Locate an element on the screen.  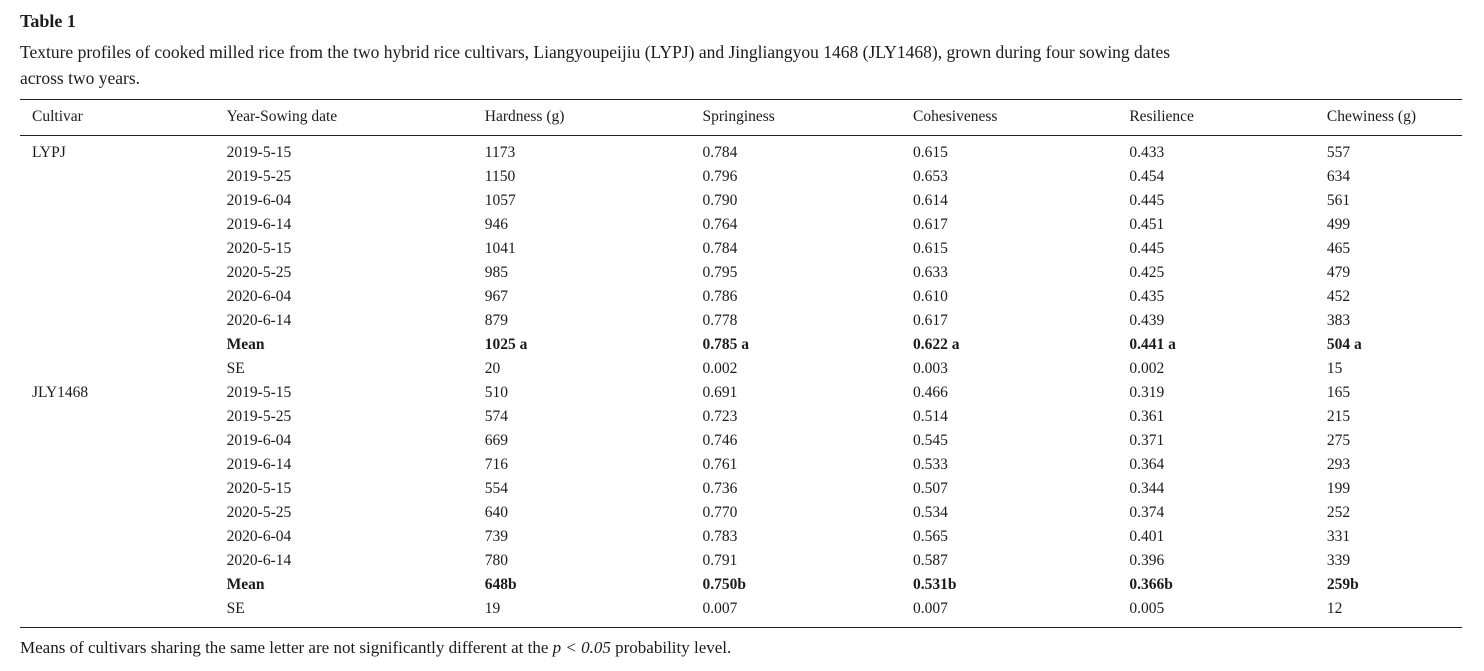
table-cell: 879 is located at coordinates (496, 320).